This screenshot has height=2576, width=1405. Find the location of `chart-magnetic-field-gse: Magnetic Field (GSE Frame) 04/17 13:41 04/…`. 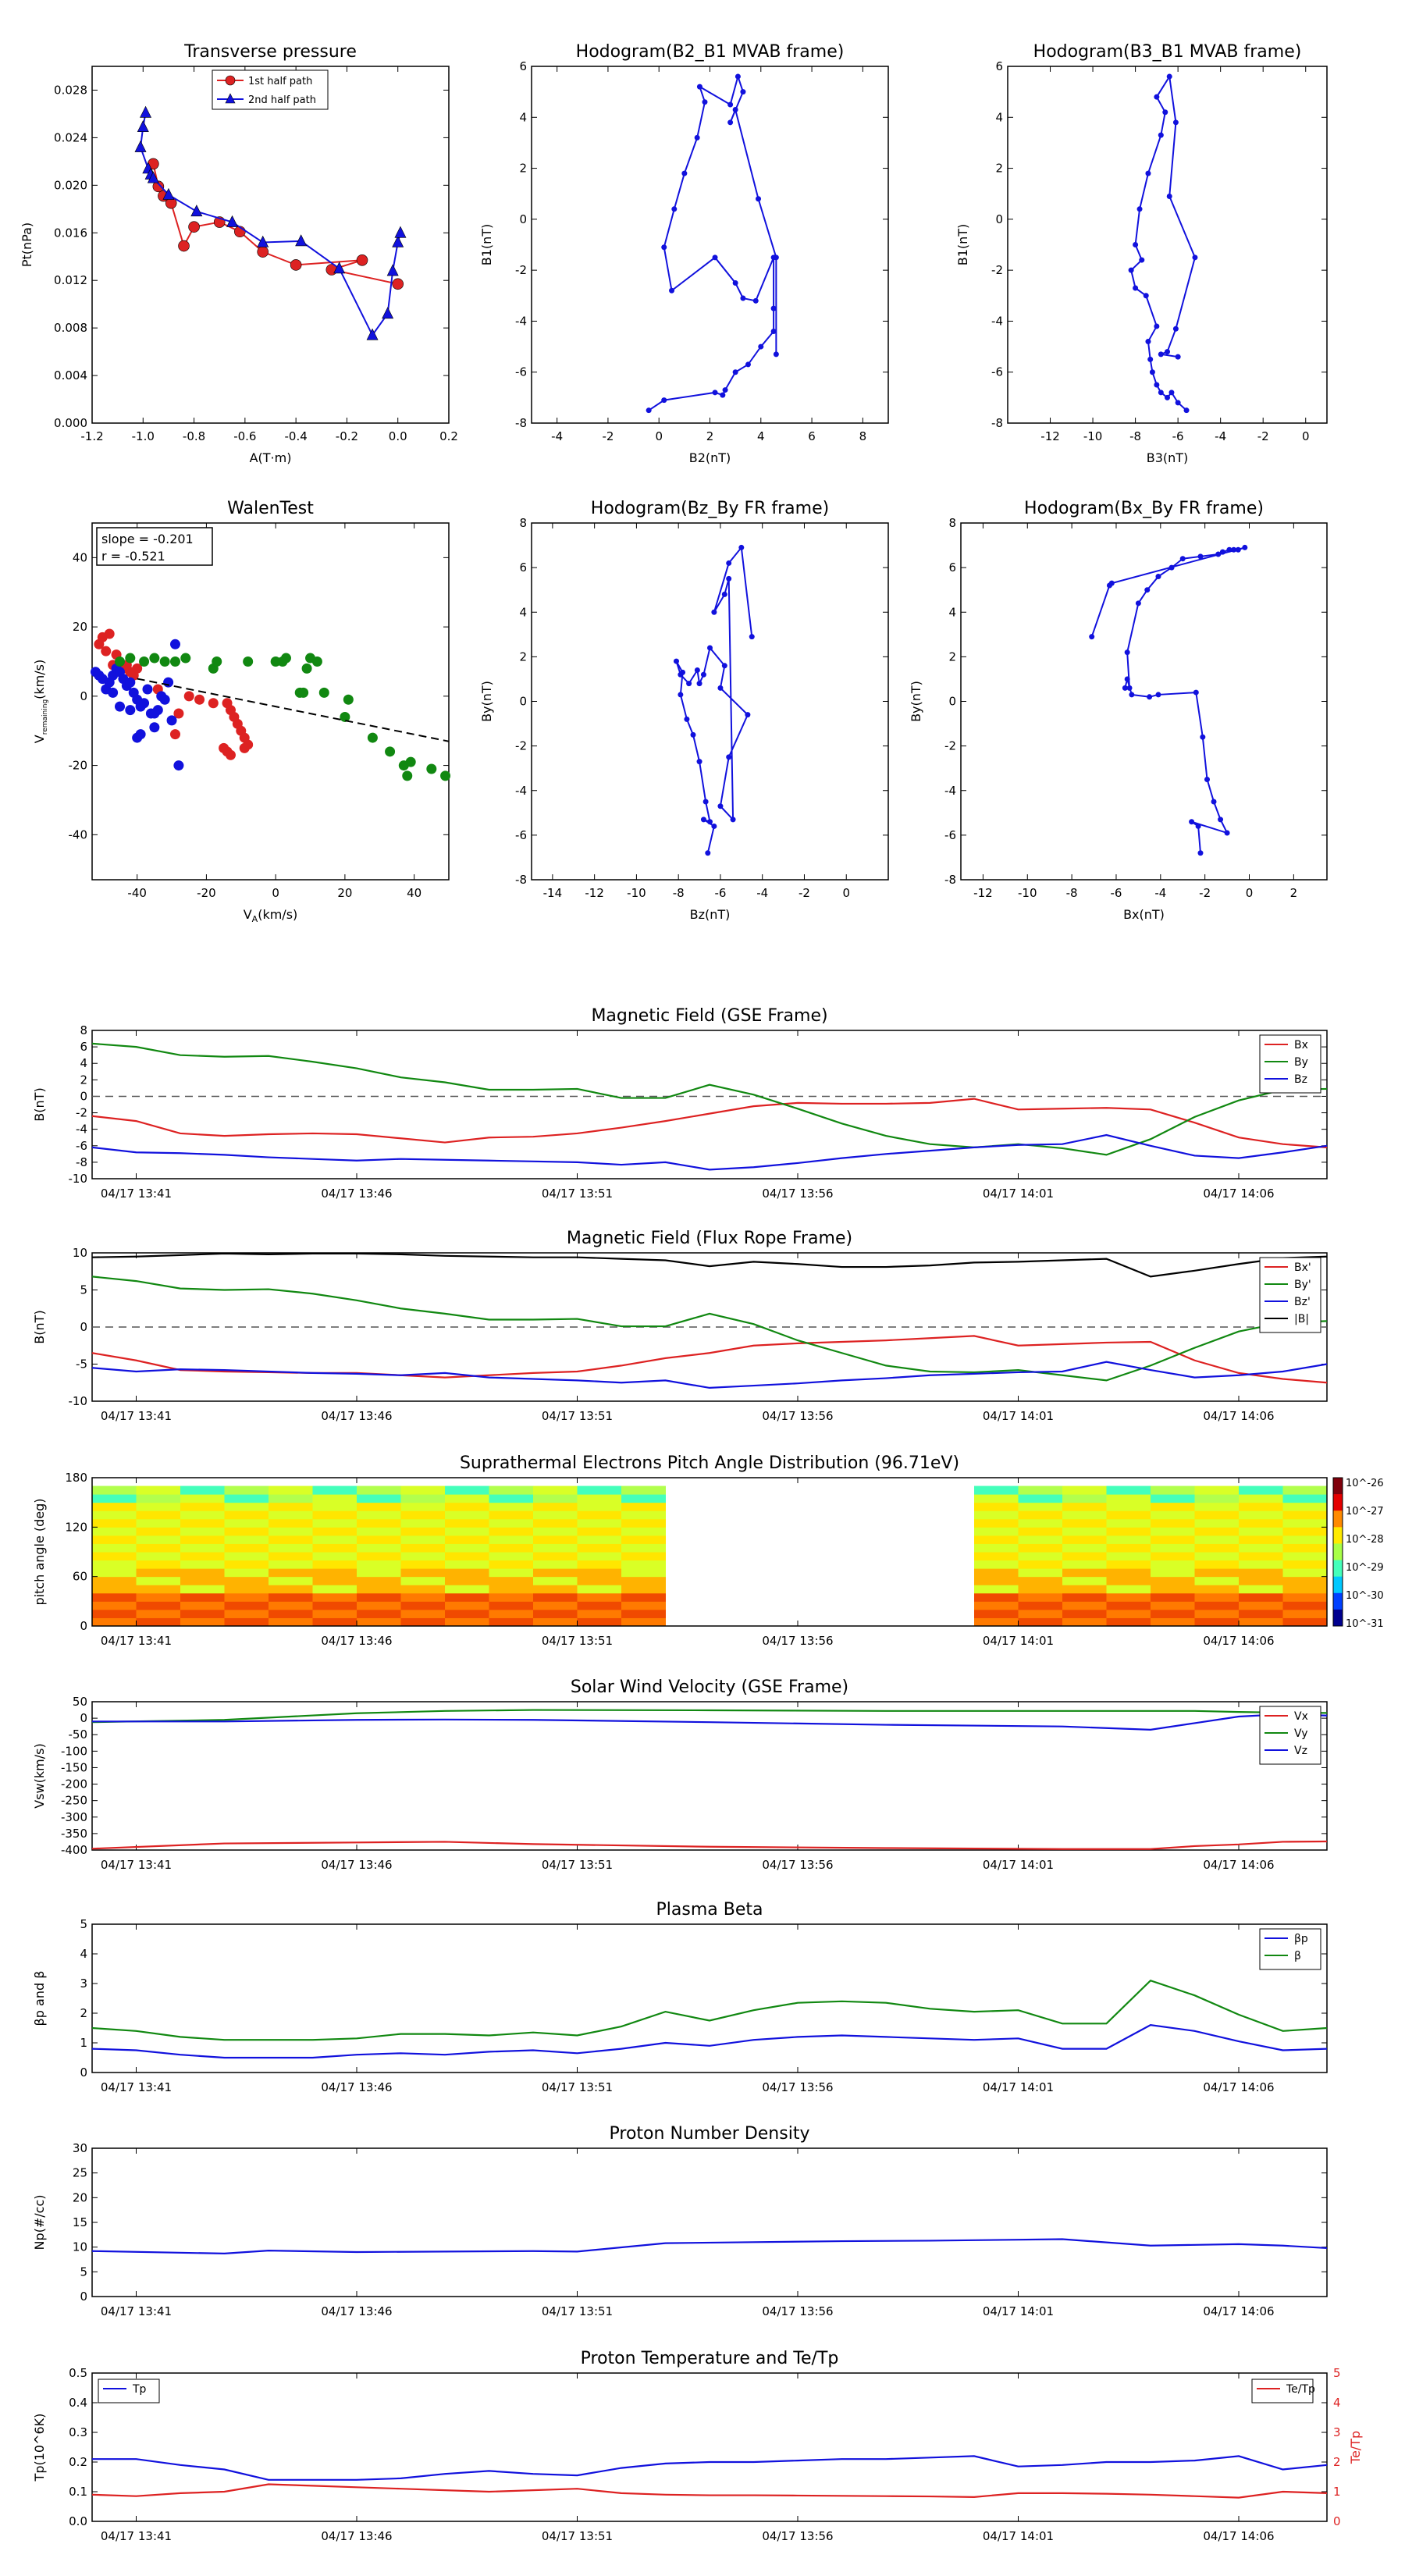

chart-magnetic-field-gse: Magnetic Field (GSE Frame) 04/17 13:41 04/… is located at coordinates (680, 1103).